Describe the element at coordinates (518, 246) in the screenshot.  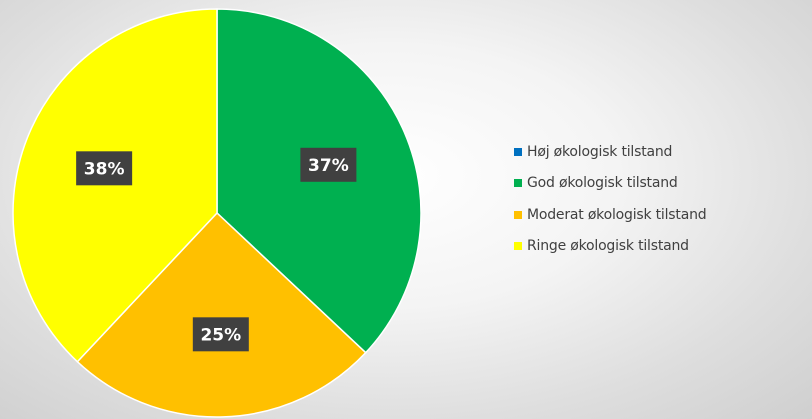
I see `legend-swatch-ringe` at that location.